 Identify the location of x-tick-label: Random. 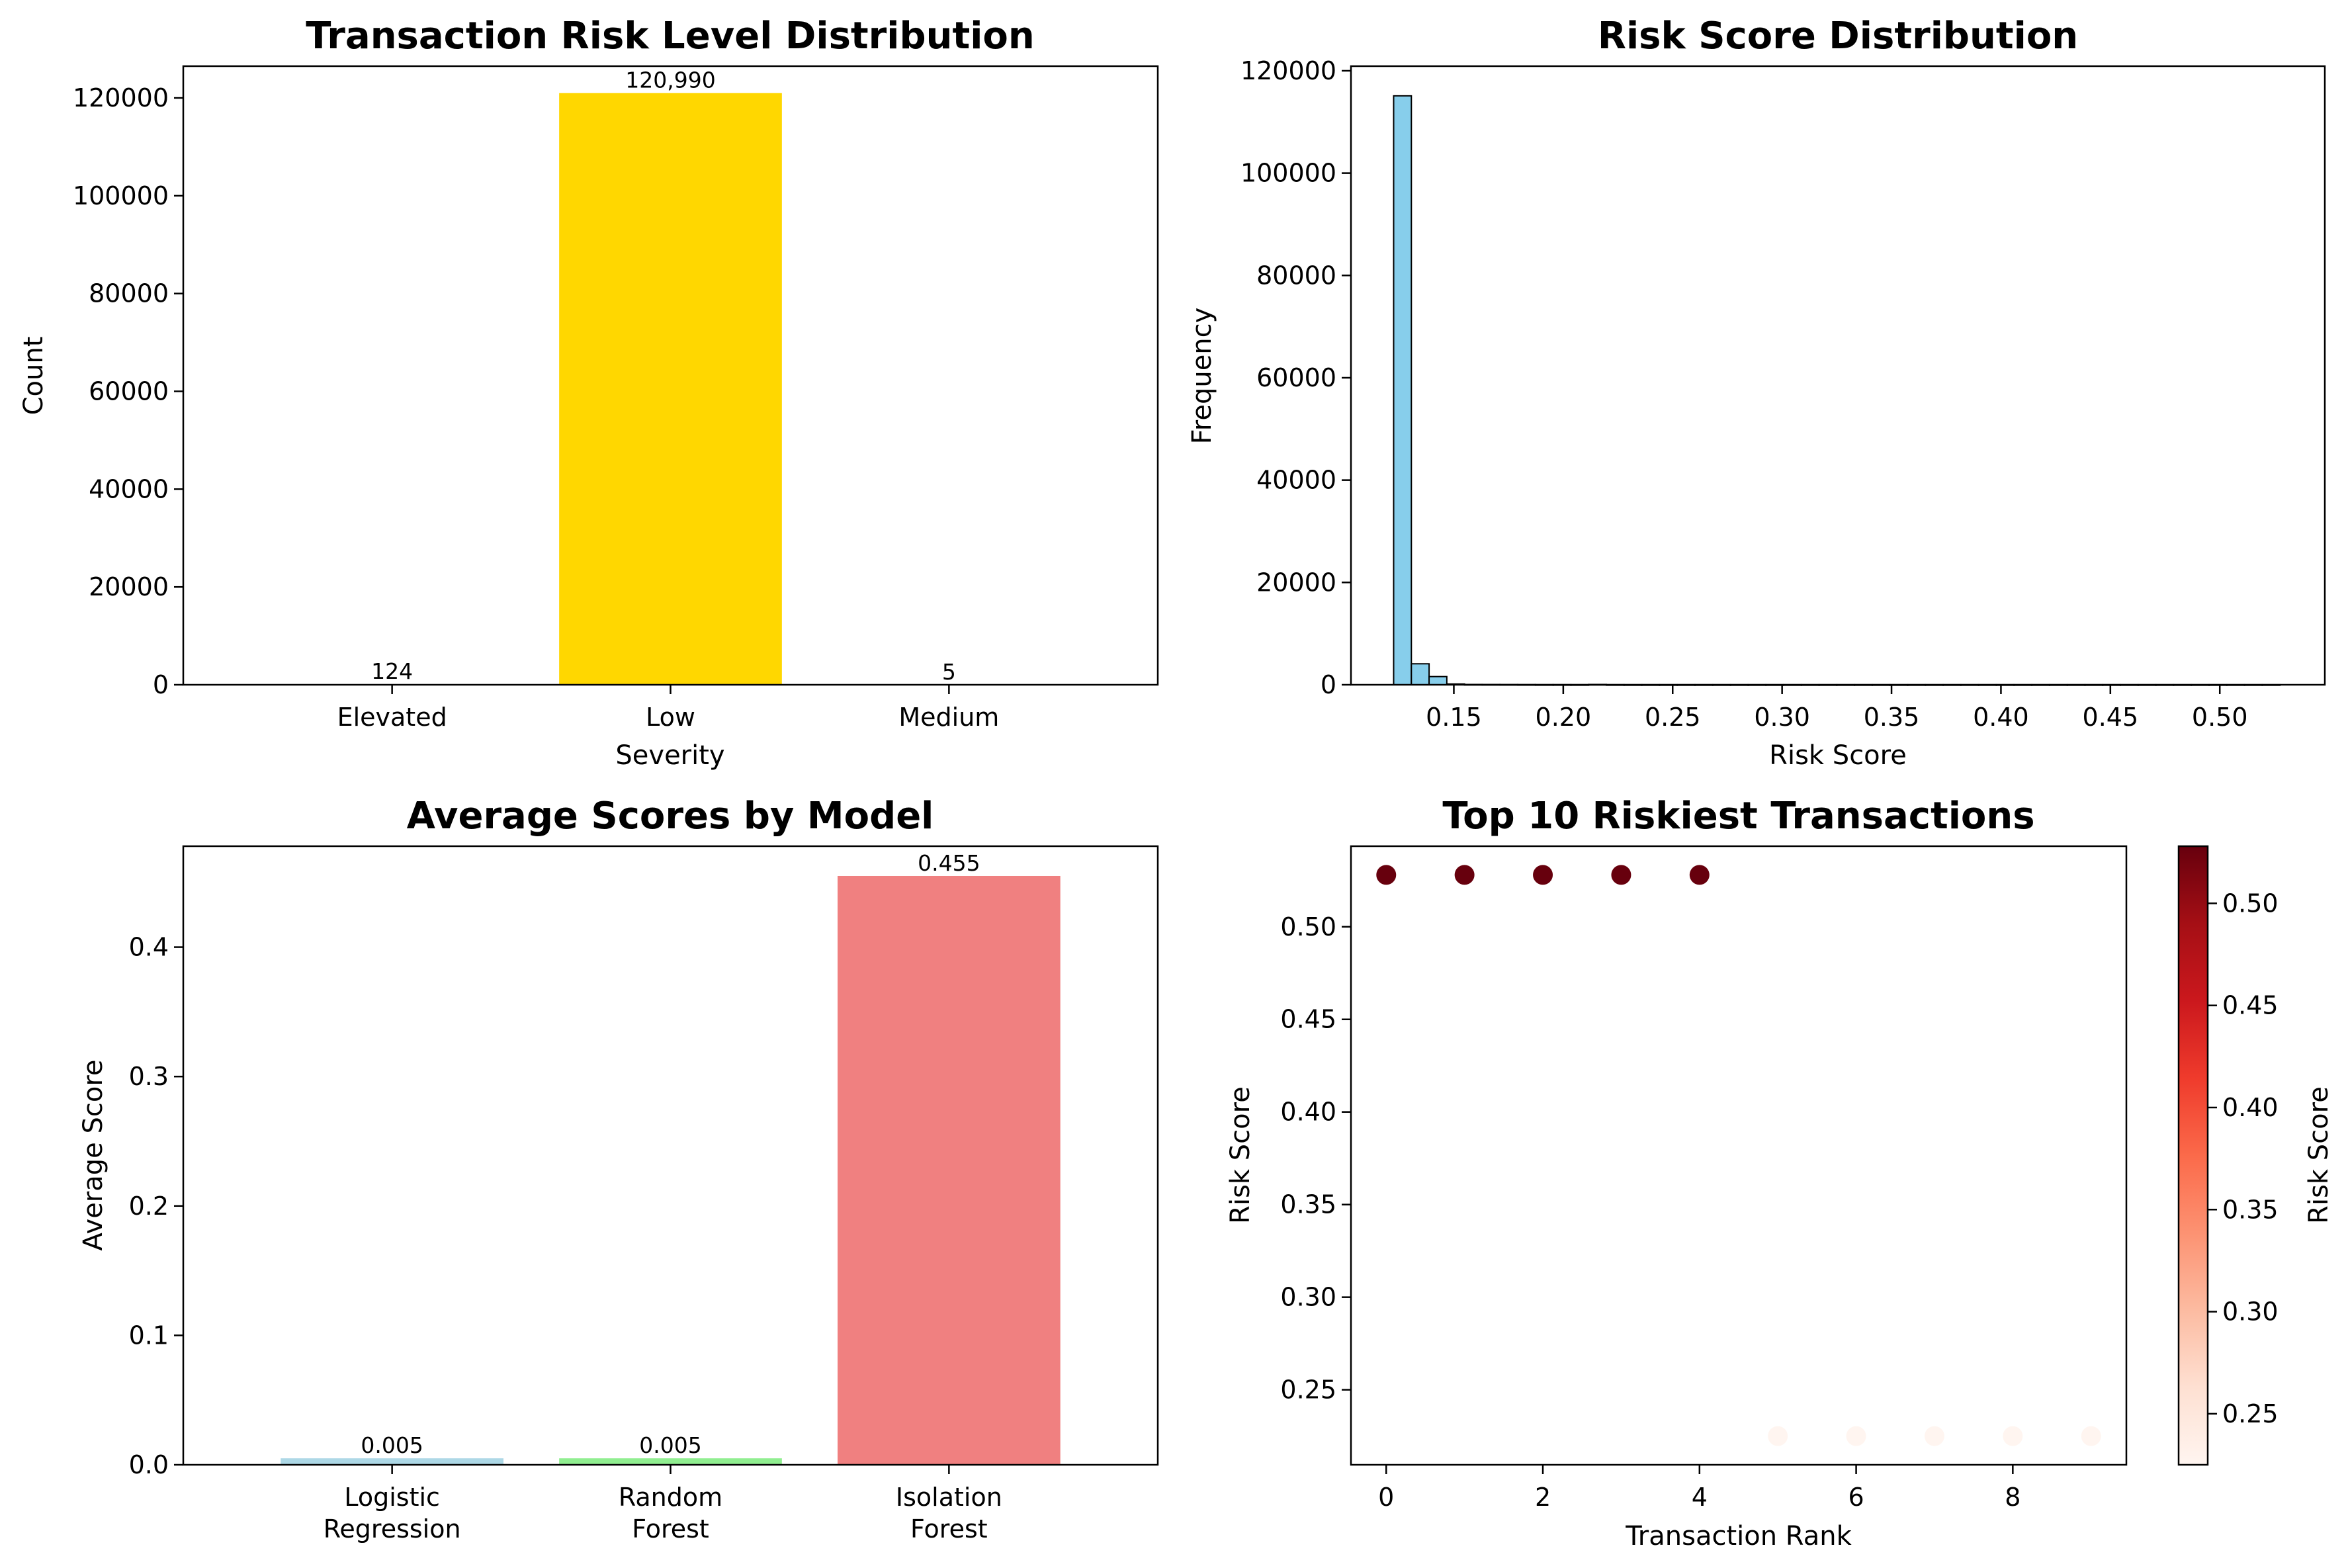
(670, 1498).